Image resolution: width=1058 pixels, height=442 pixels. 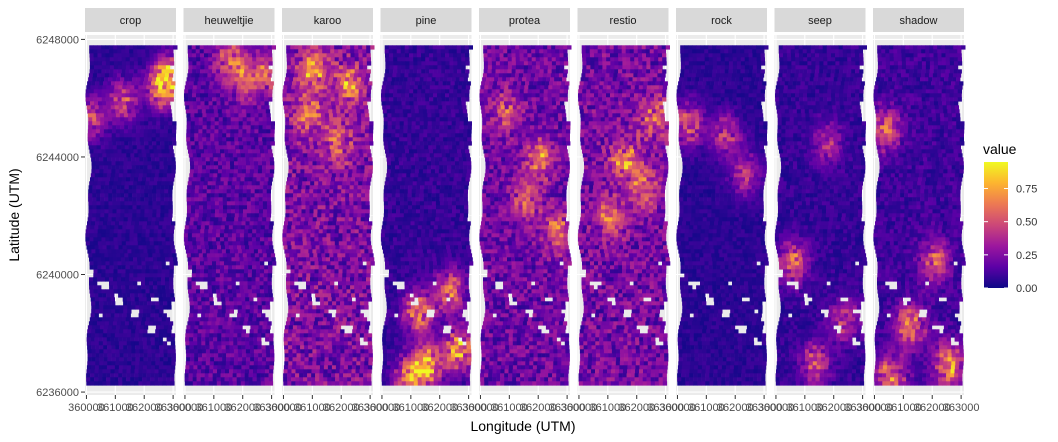 I want to click on y-tick-label: 6240000, so click(x=57, y=276).